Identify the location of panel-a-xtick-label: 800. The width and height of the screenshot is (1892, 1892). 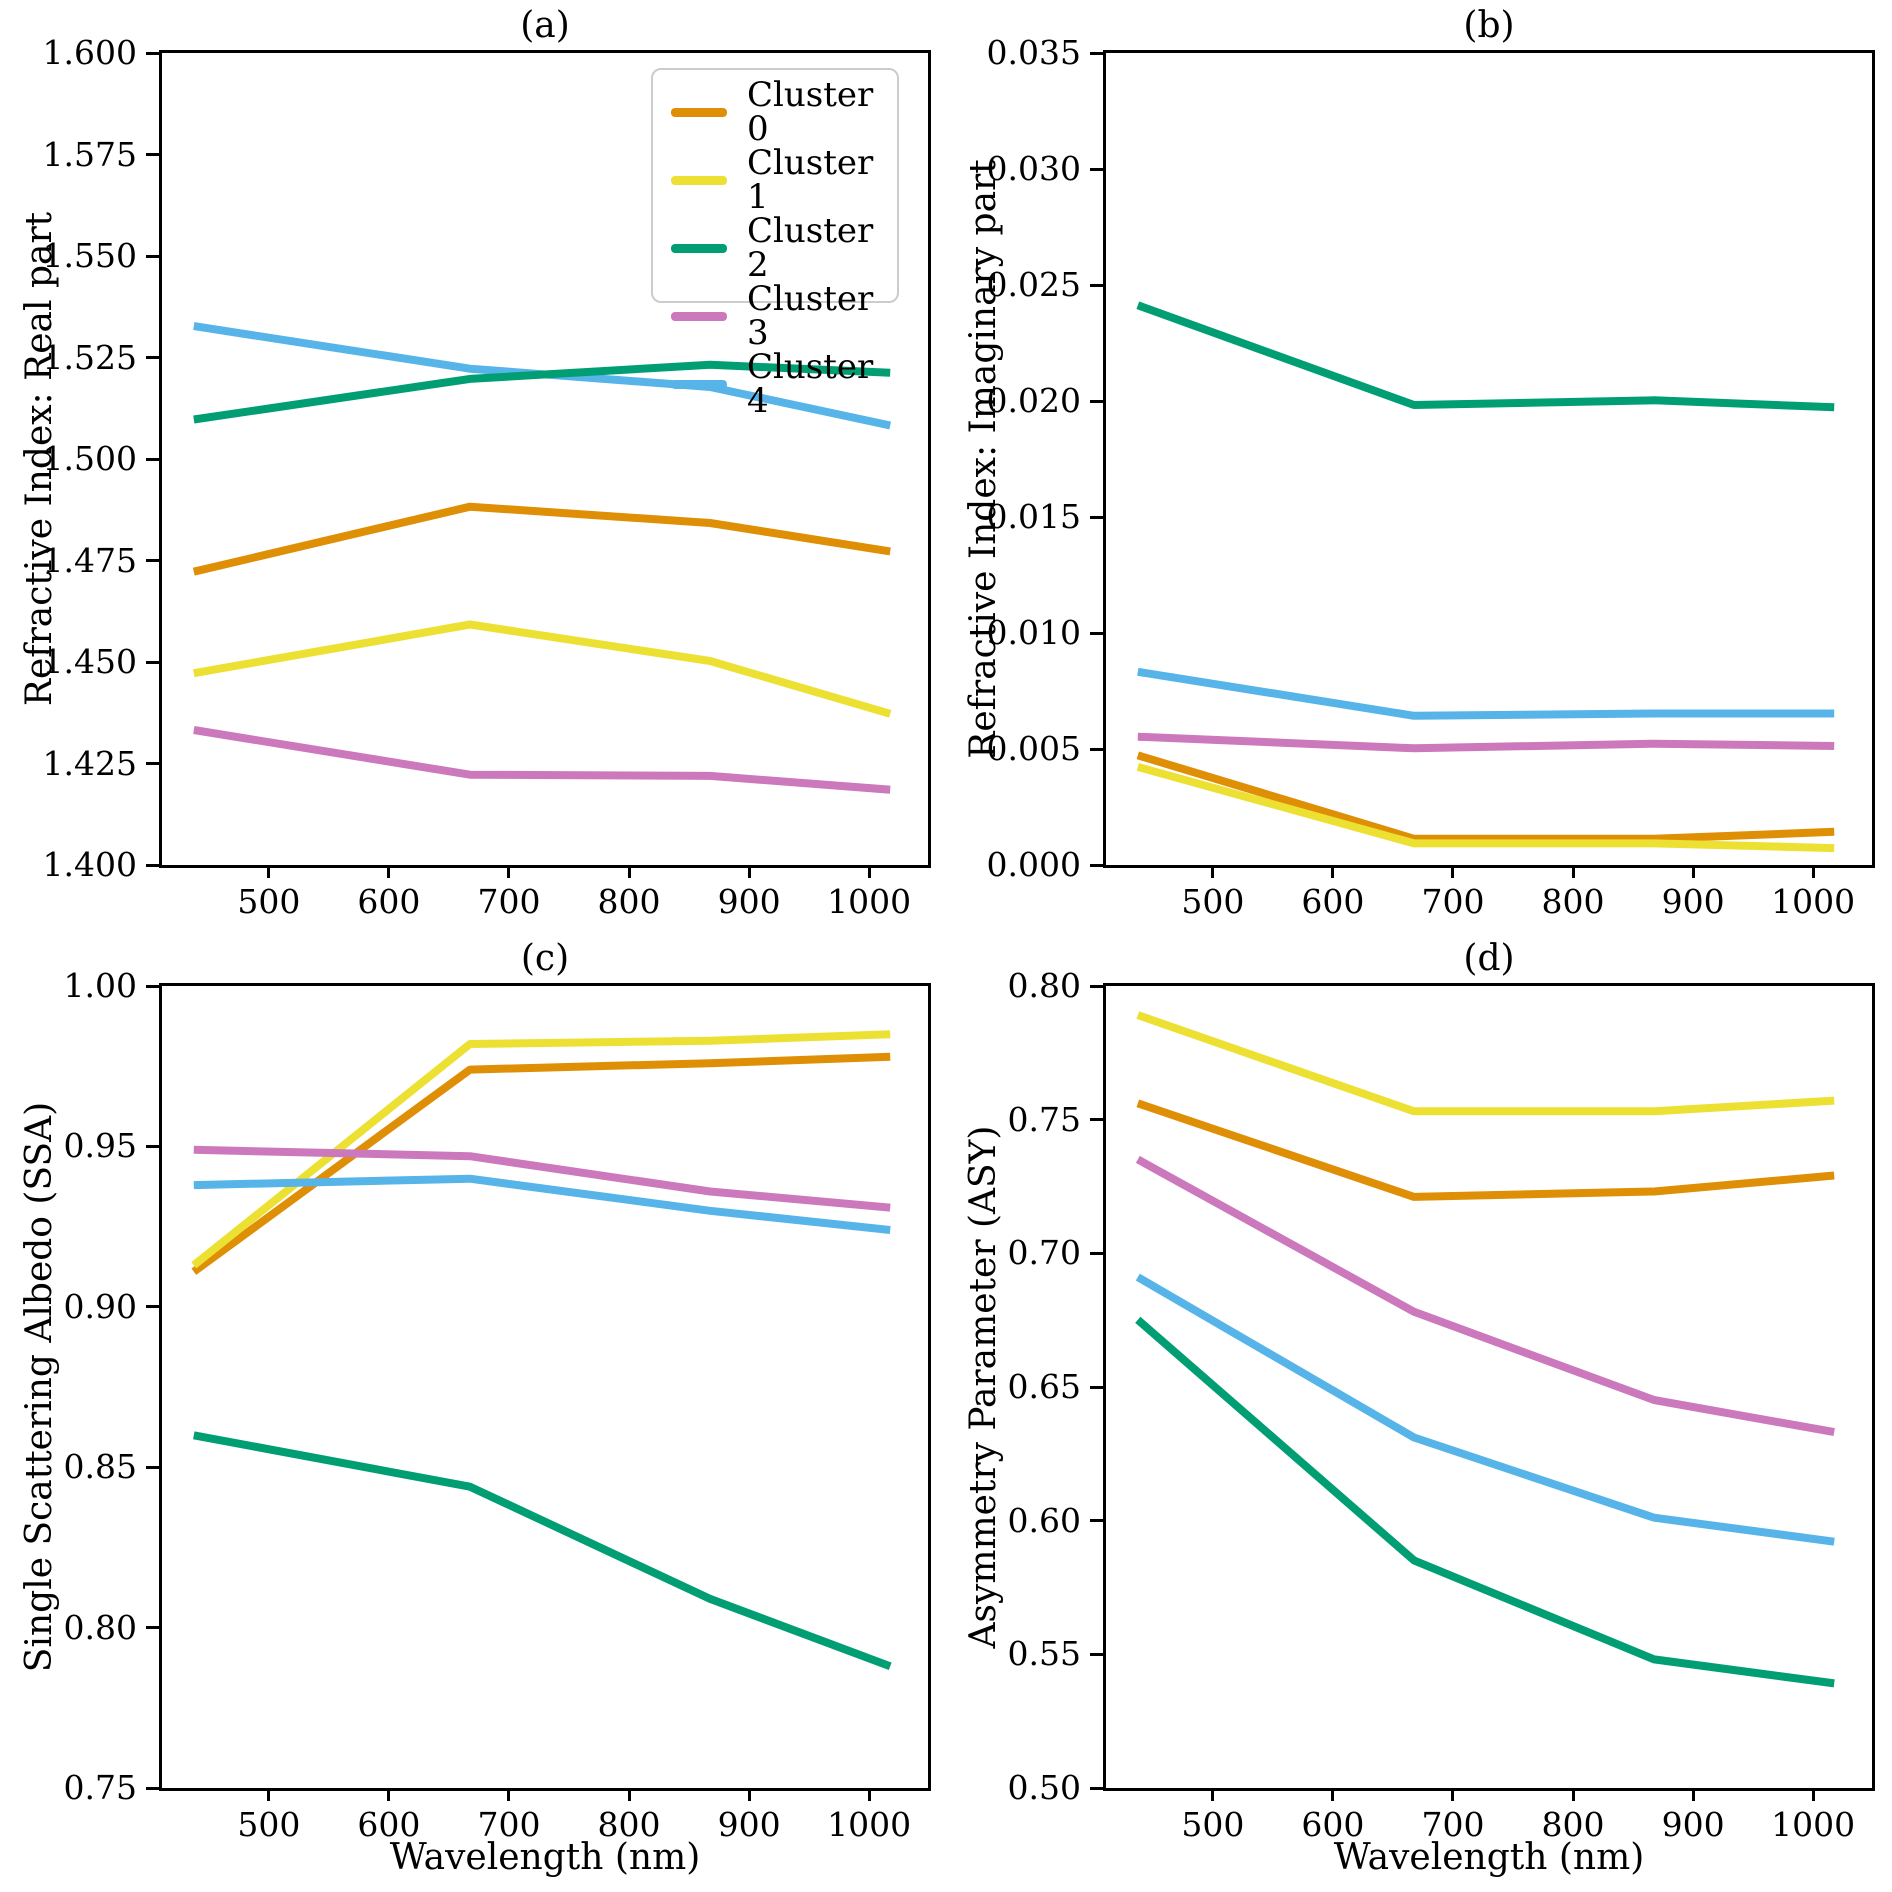
(629, 901).